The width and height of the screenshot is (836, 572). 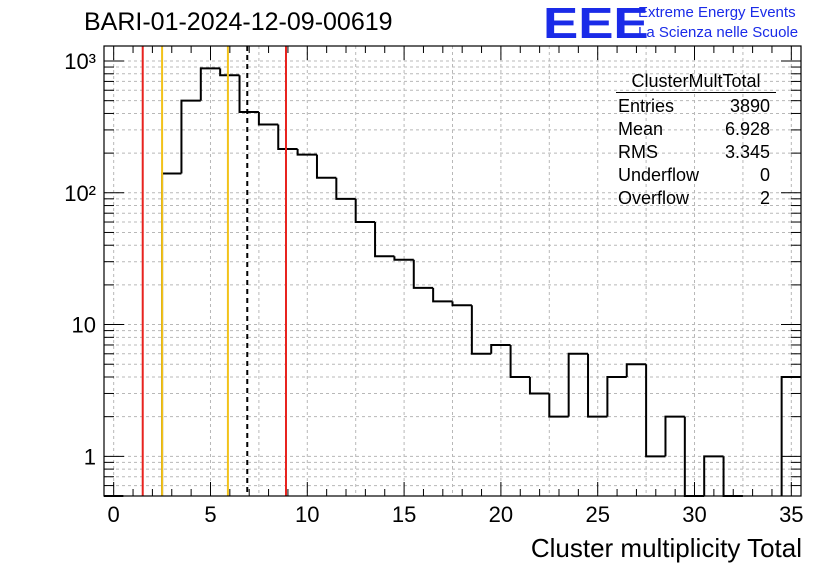 What do you see at coordinates (764, 175) in the screenshot?
I see `stats-value: 0` at bounding box center [764, 175].